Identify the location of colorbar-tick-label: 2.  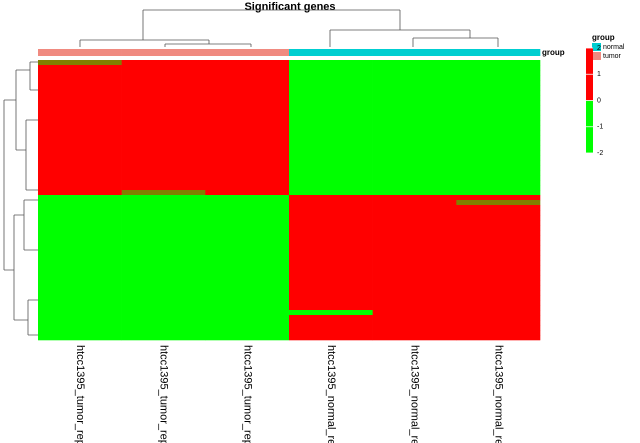
(599, 48).